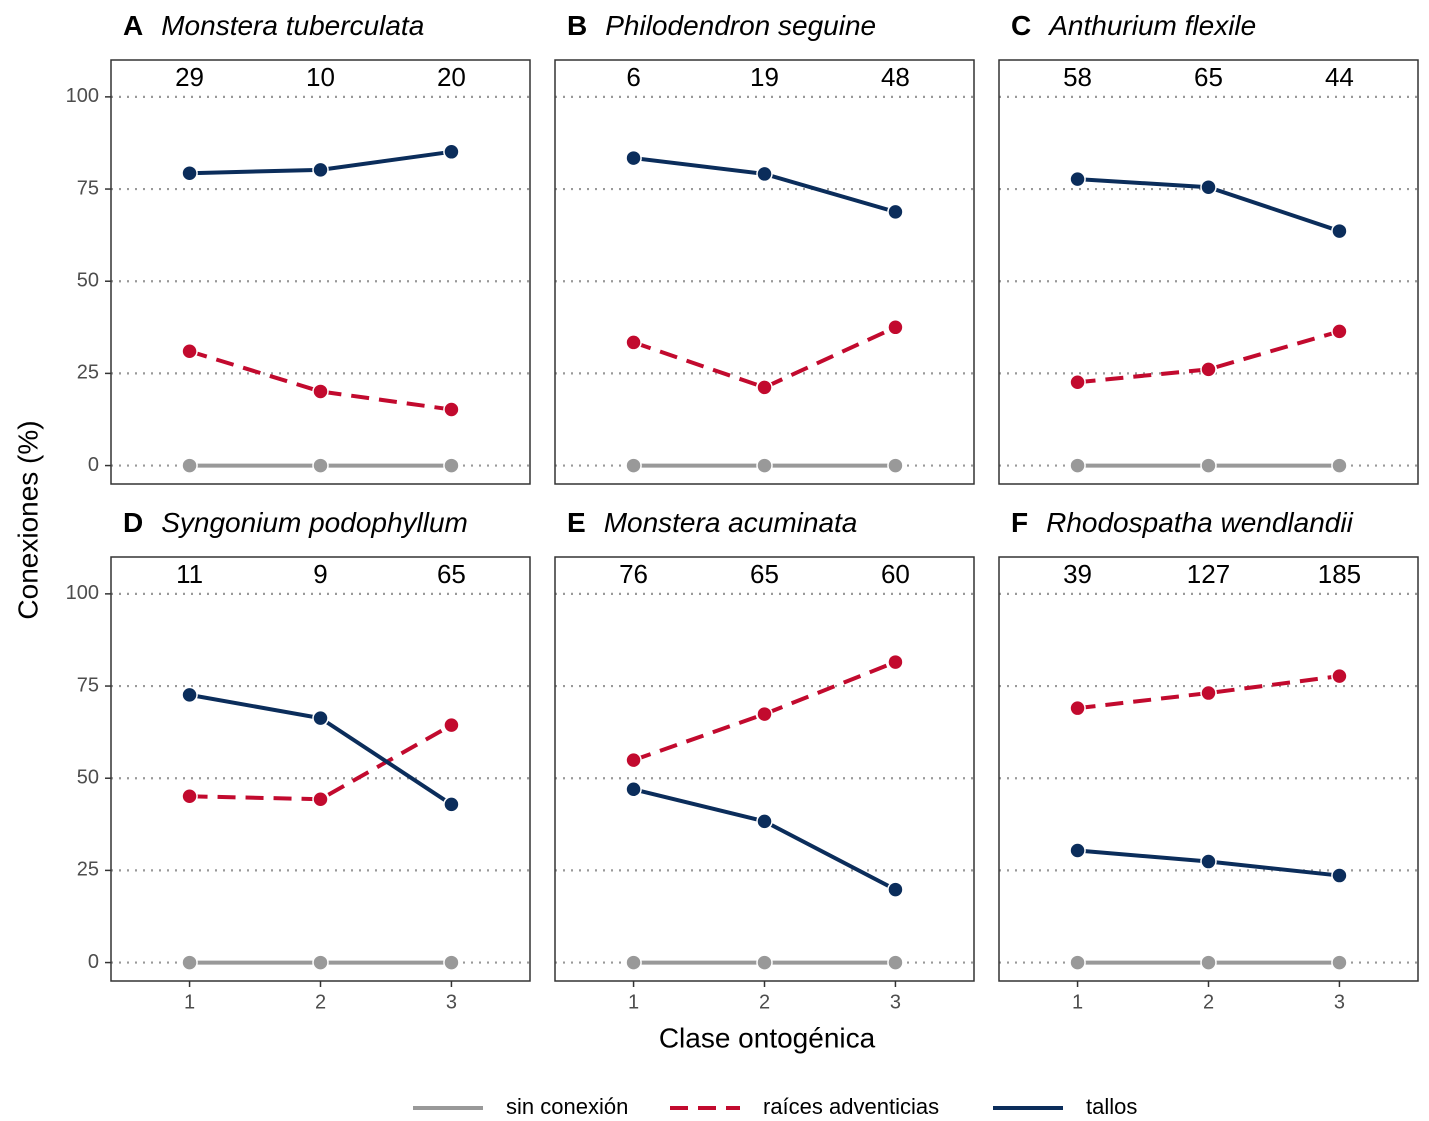  Describe the element at coordinates (1208, 574) in the screenshot. I see `count-label: 127` at that location.